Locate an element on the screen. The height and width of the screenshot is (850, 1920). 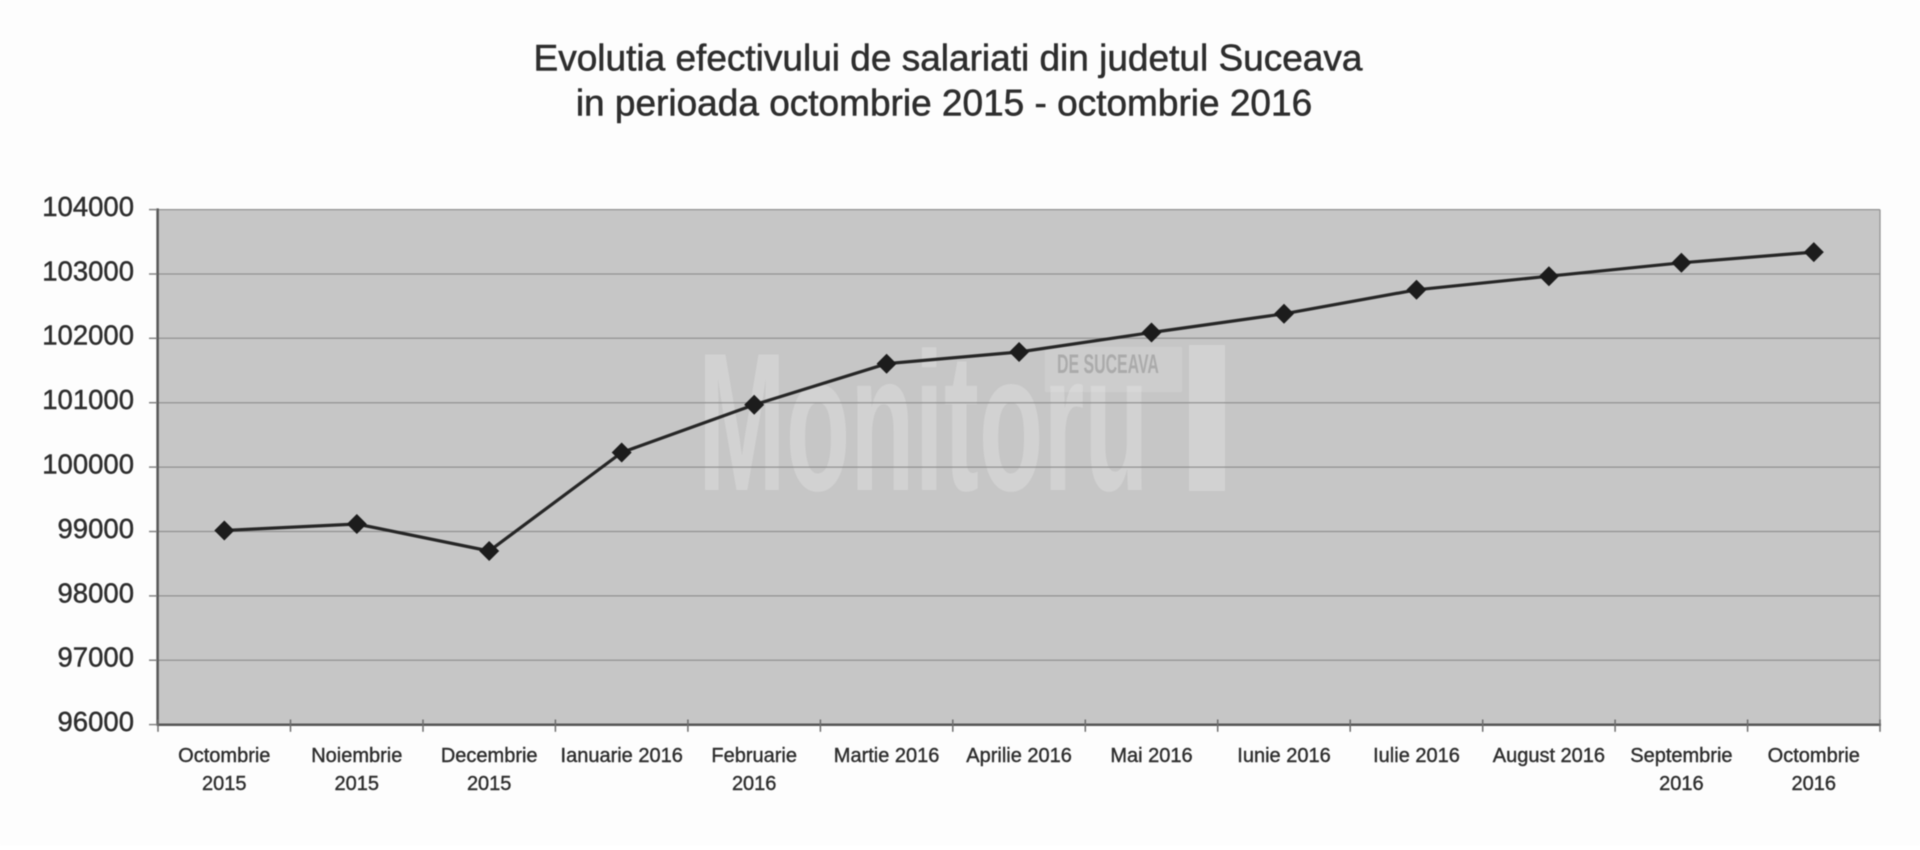
svg-text: 102000 is located at coordinates (88, 335).